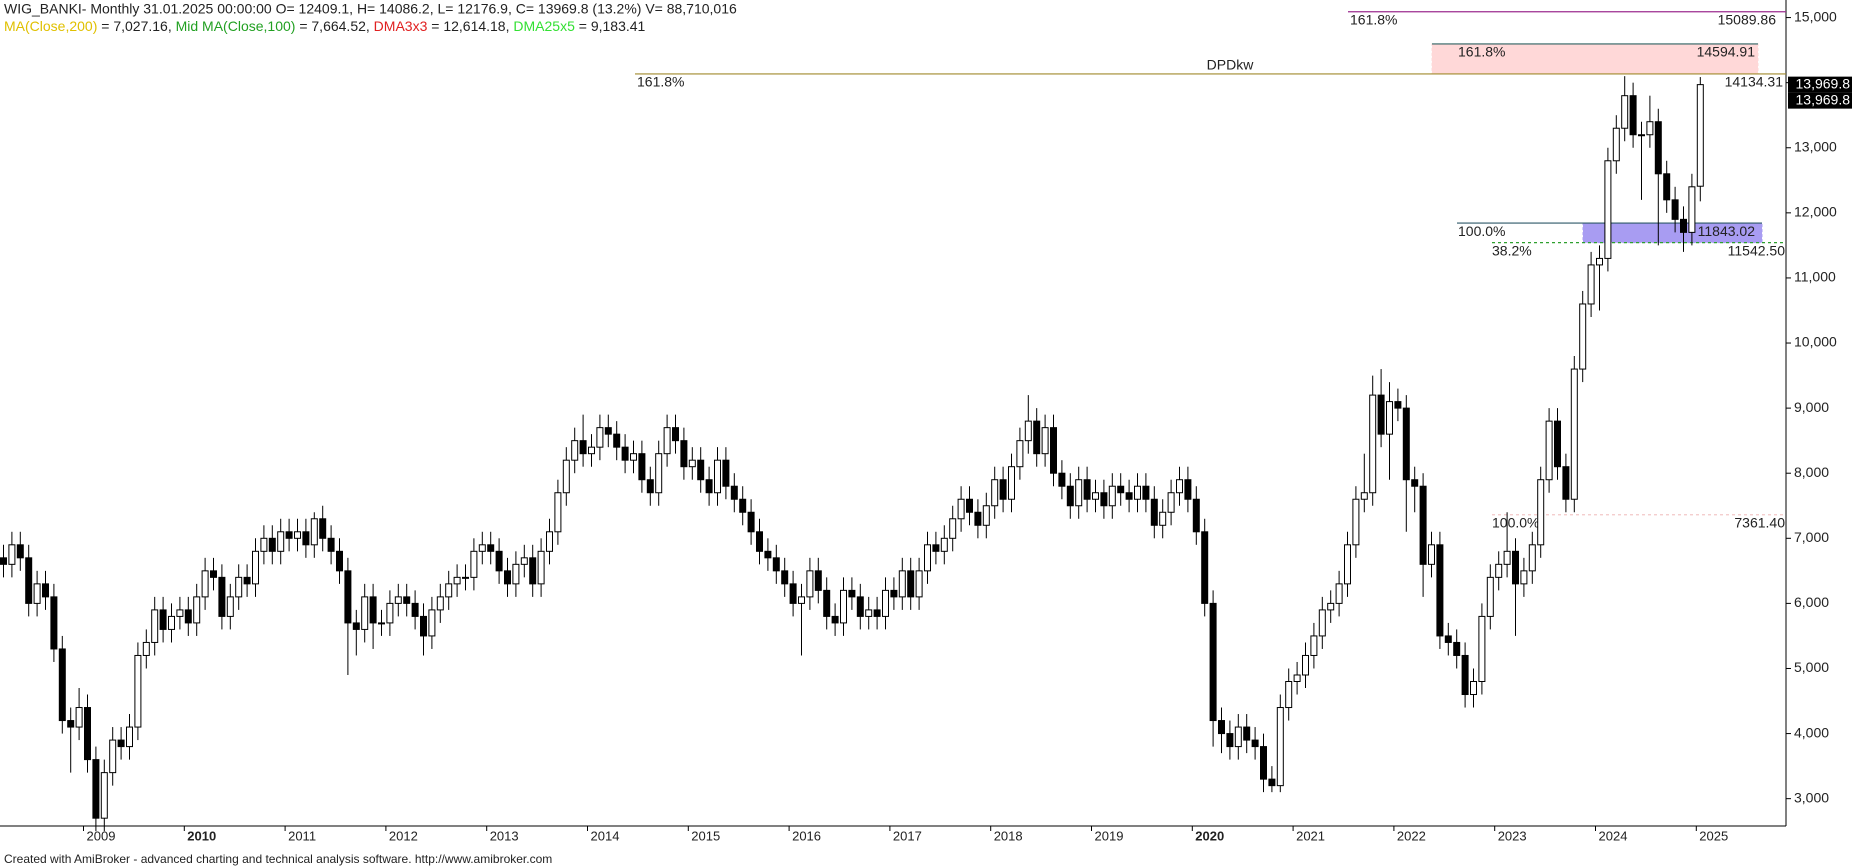 The height and width of the screenshot is (868, 1854). I want to click on level-value: 15089.86, so click(1747, 19).